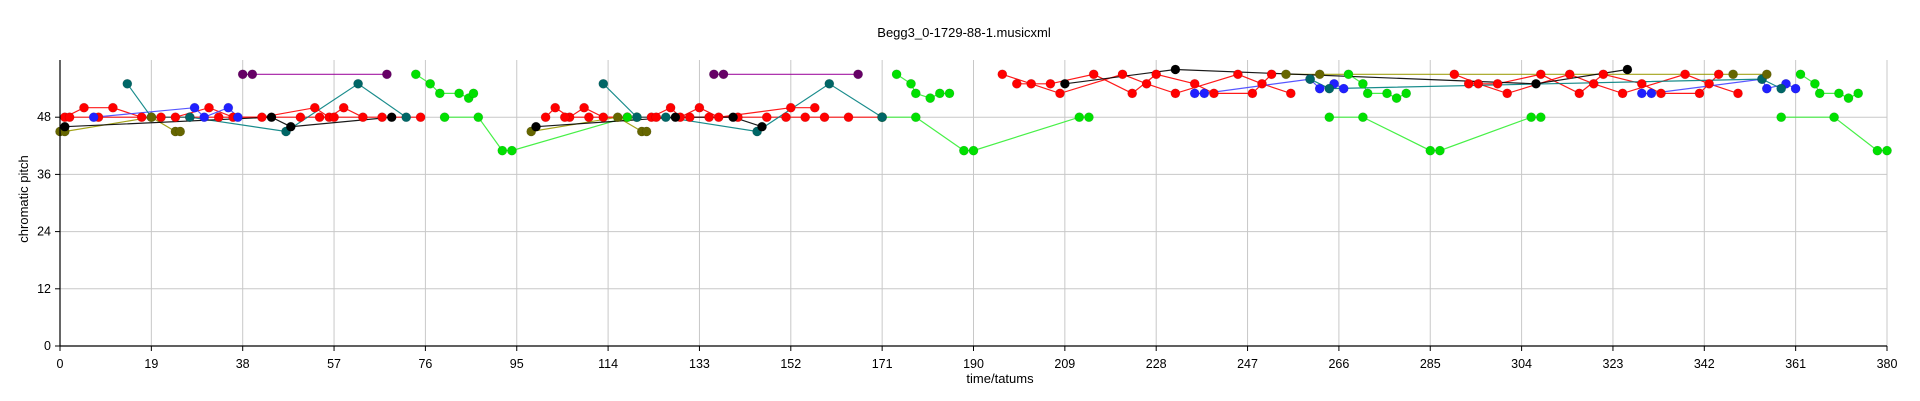 Image resolution: width=1920 pixels, height=401 pixels. Describe the element at coordinates (1000, 378) in the screenshot. I see `x-axis-label: time/tatums` at that location.